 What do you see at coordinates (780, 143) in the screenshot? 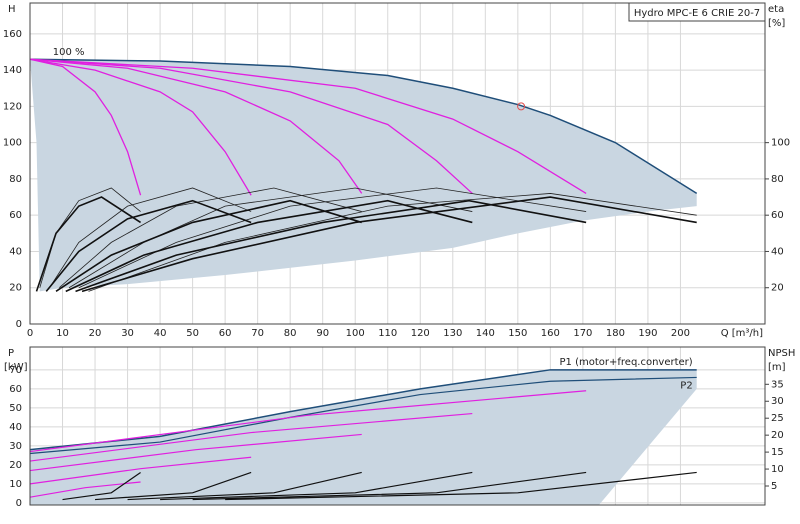
I see `y2-tick-label: 100` at bounding box center [780, 143].